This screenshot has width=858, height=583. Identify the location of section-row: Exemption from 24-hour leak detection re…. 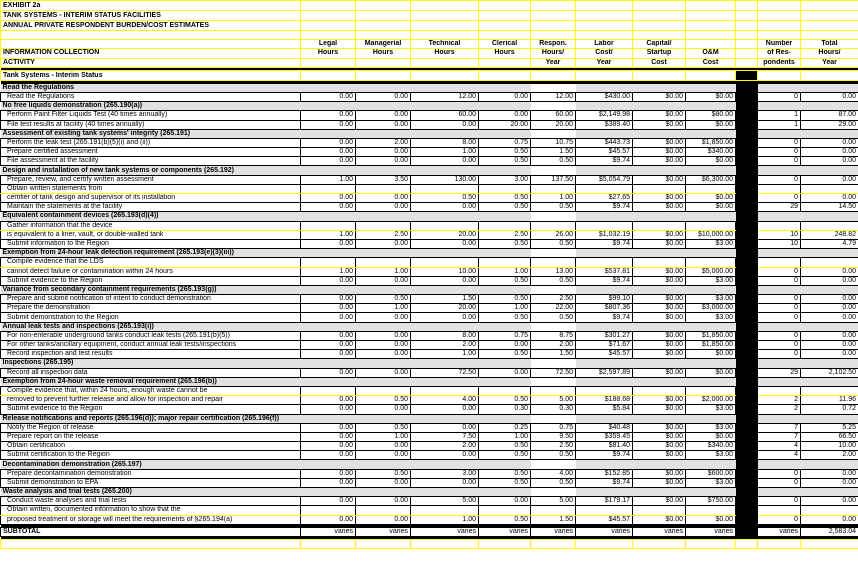
(429, 253).